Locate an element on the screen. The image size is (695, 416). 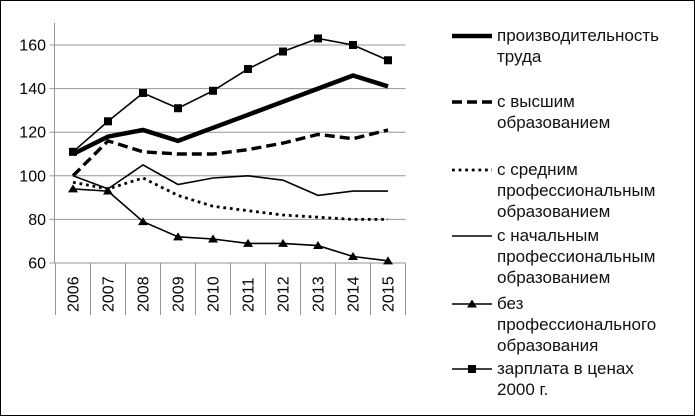
svg-text: 120 is located at coordinates (32, 133).